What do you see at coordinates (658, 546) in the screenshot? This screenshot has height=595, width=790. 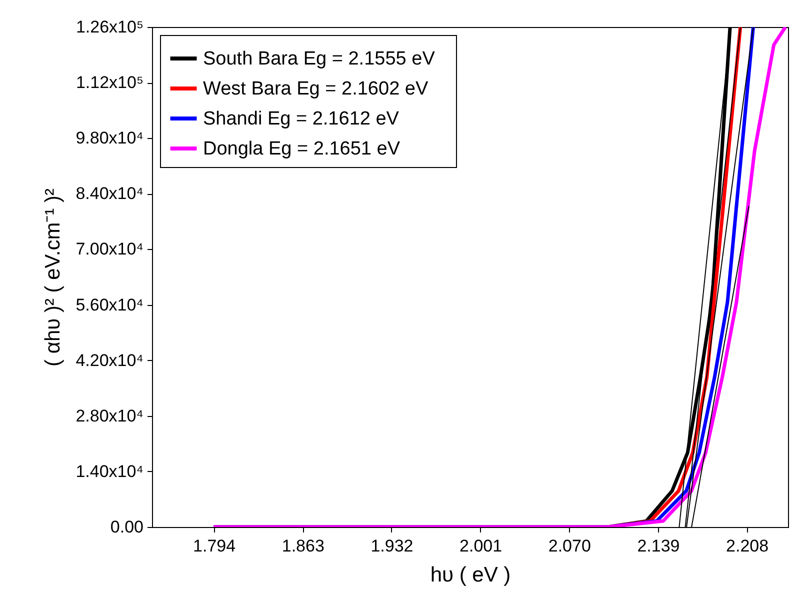 I see `x-tick-label: 2.139` at bounding box center [658, 546].